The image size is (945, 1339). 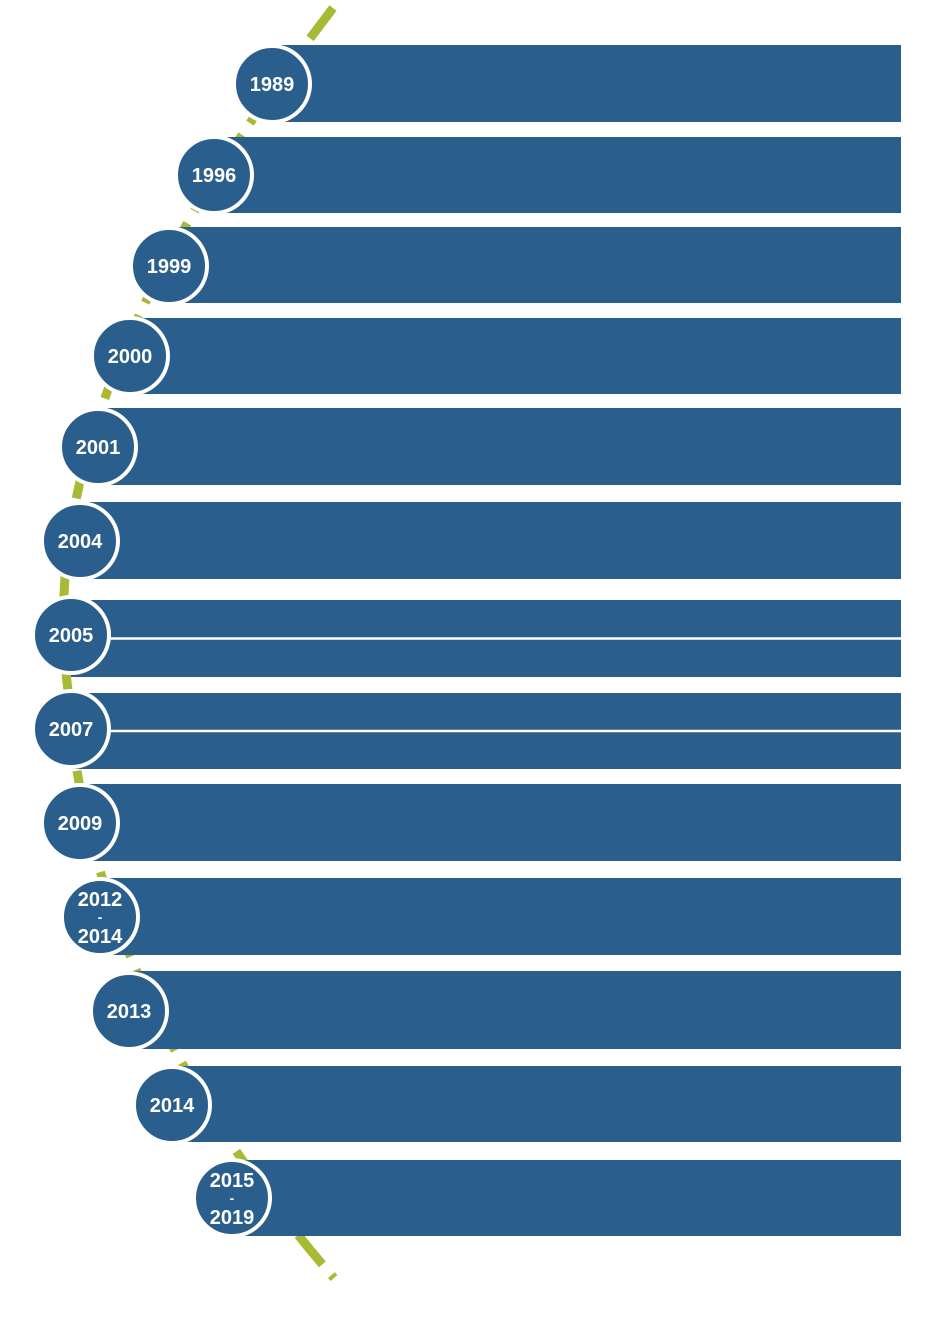 I want to click on year-label: 2015 -2019, so click(x=232, y=1199).